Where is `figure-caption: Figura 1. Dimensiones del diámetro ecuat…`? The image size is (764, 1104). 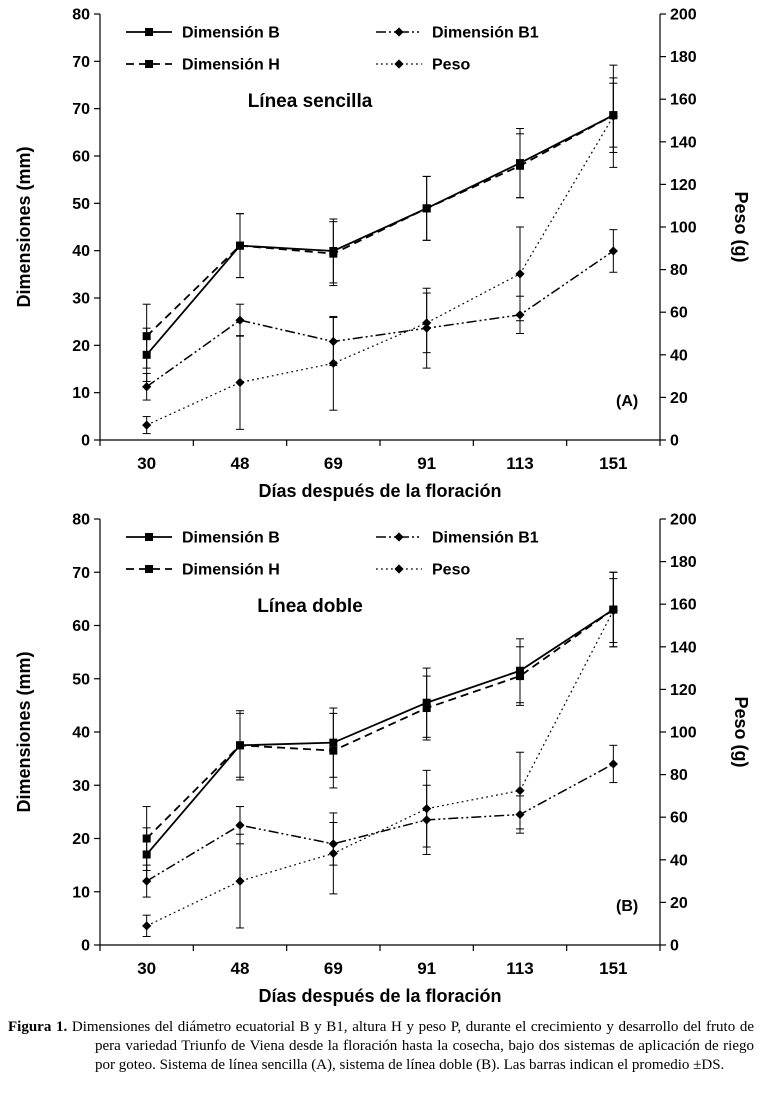
figure-caption: Figura 1. Dimensiones del diámetro ecuat… is located at coordinates (382, 1043).